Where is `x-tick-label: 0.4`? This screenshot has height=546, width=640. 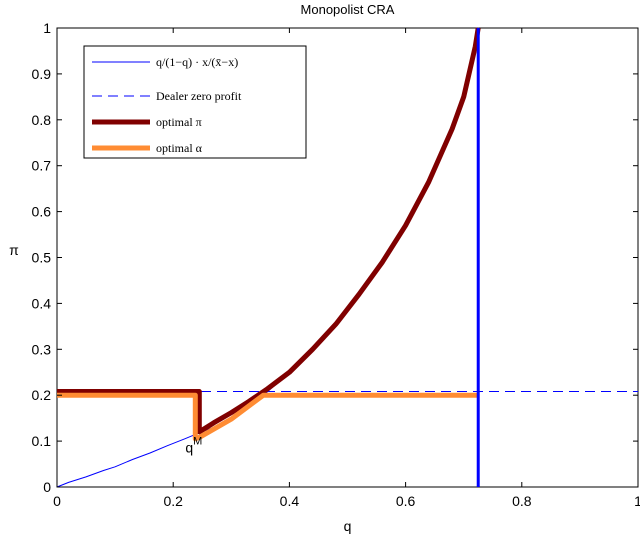 x-tick-label: 0.4 is located at coordinates (290, 501).